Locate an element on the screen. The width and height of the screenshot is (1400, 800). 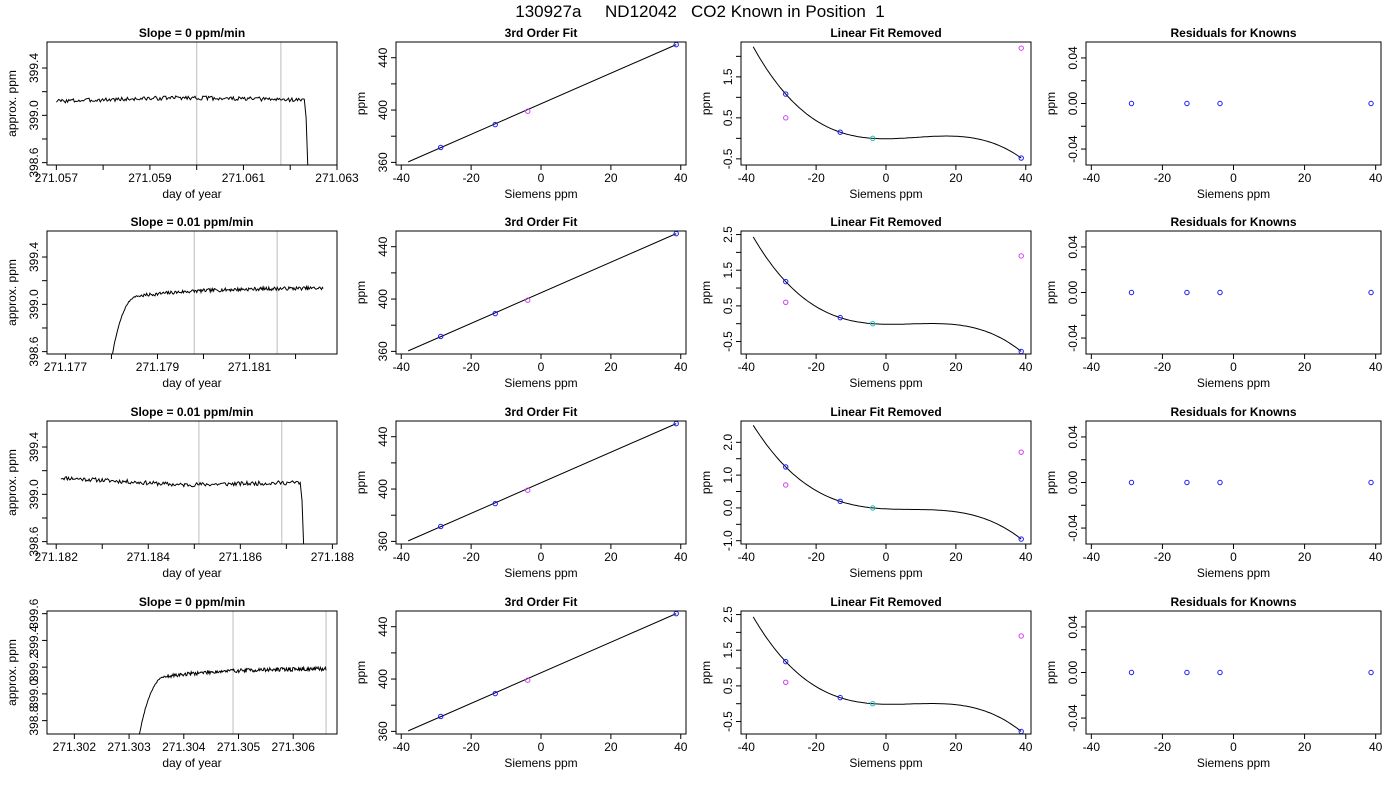
y-tick-label: -0.5 is located at coordinates (728, 341).